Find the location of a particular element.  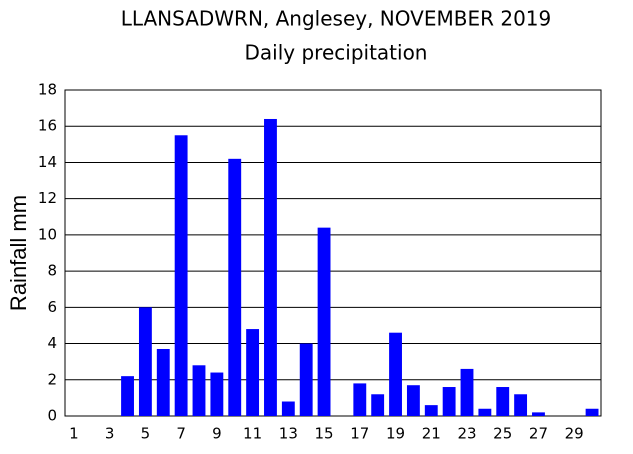

x-tick-label: 9 is located at coordinates (217, 434).